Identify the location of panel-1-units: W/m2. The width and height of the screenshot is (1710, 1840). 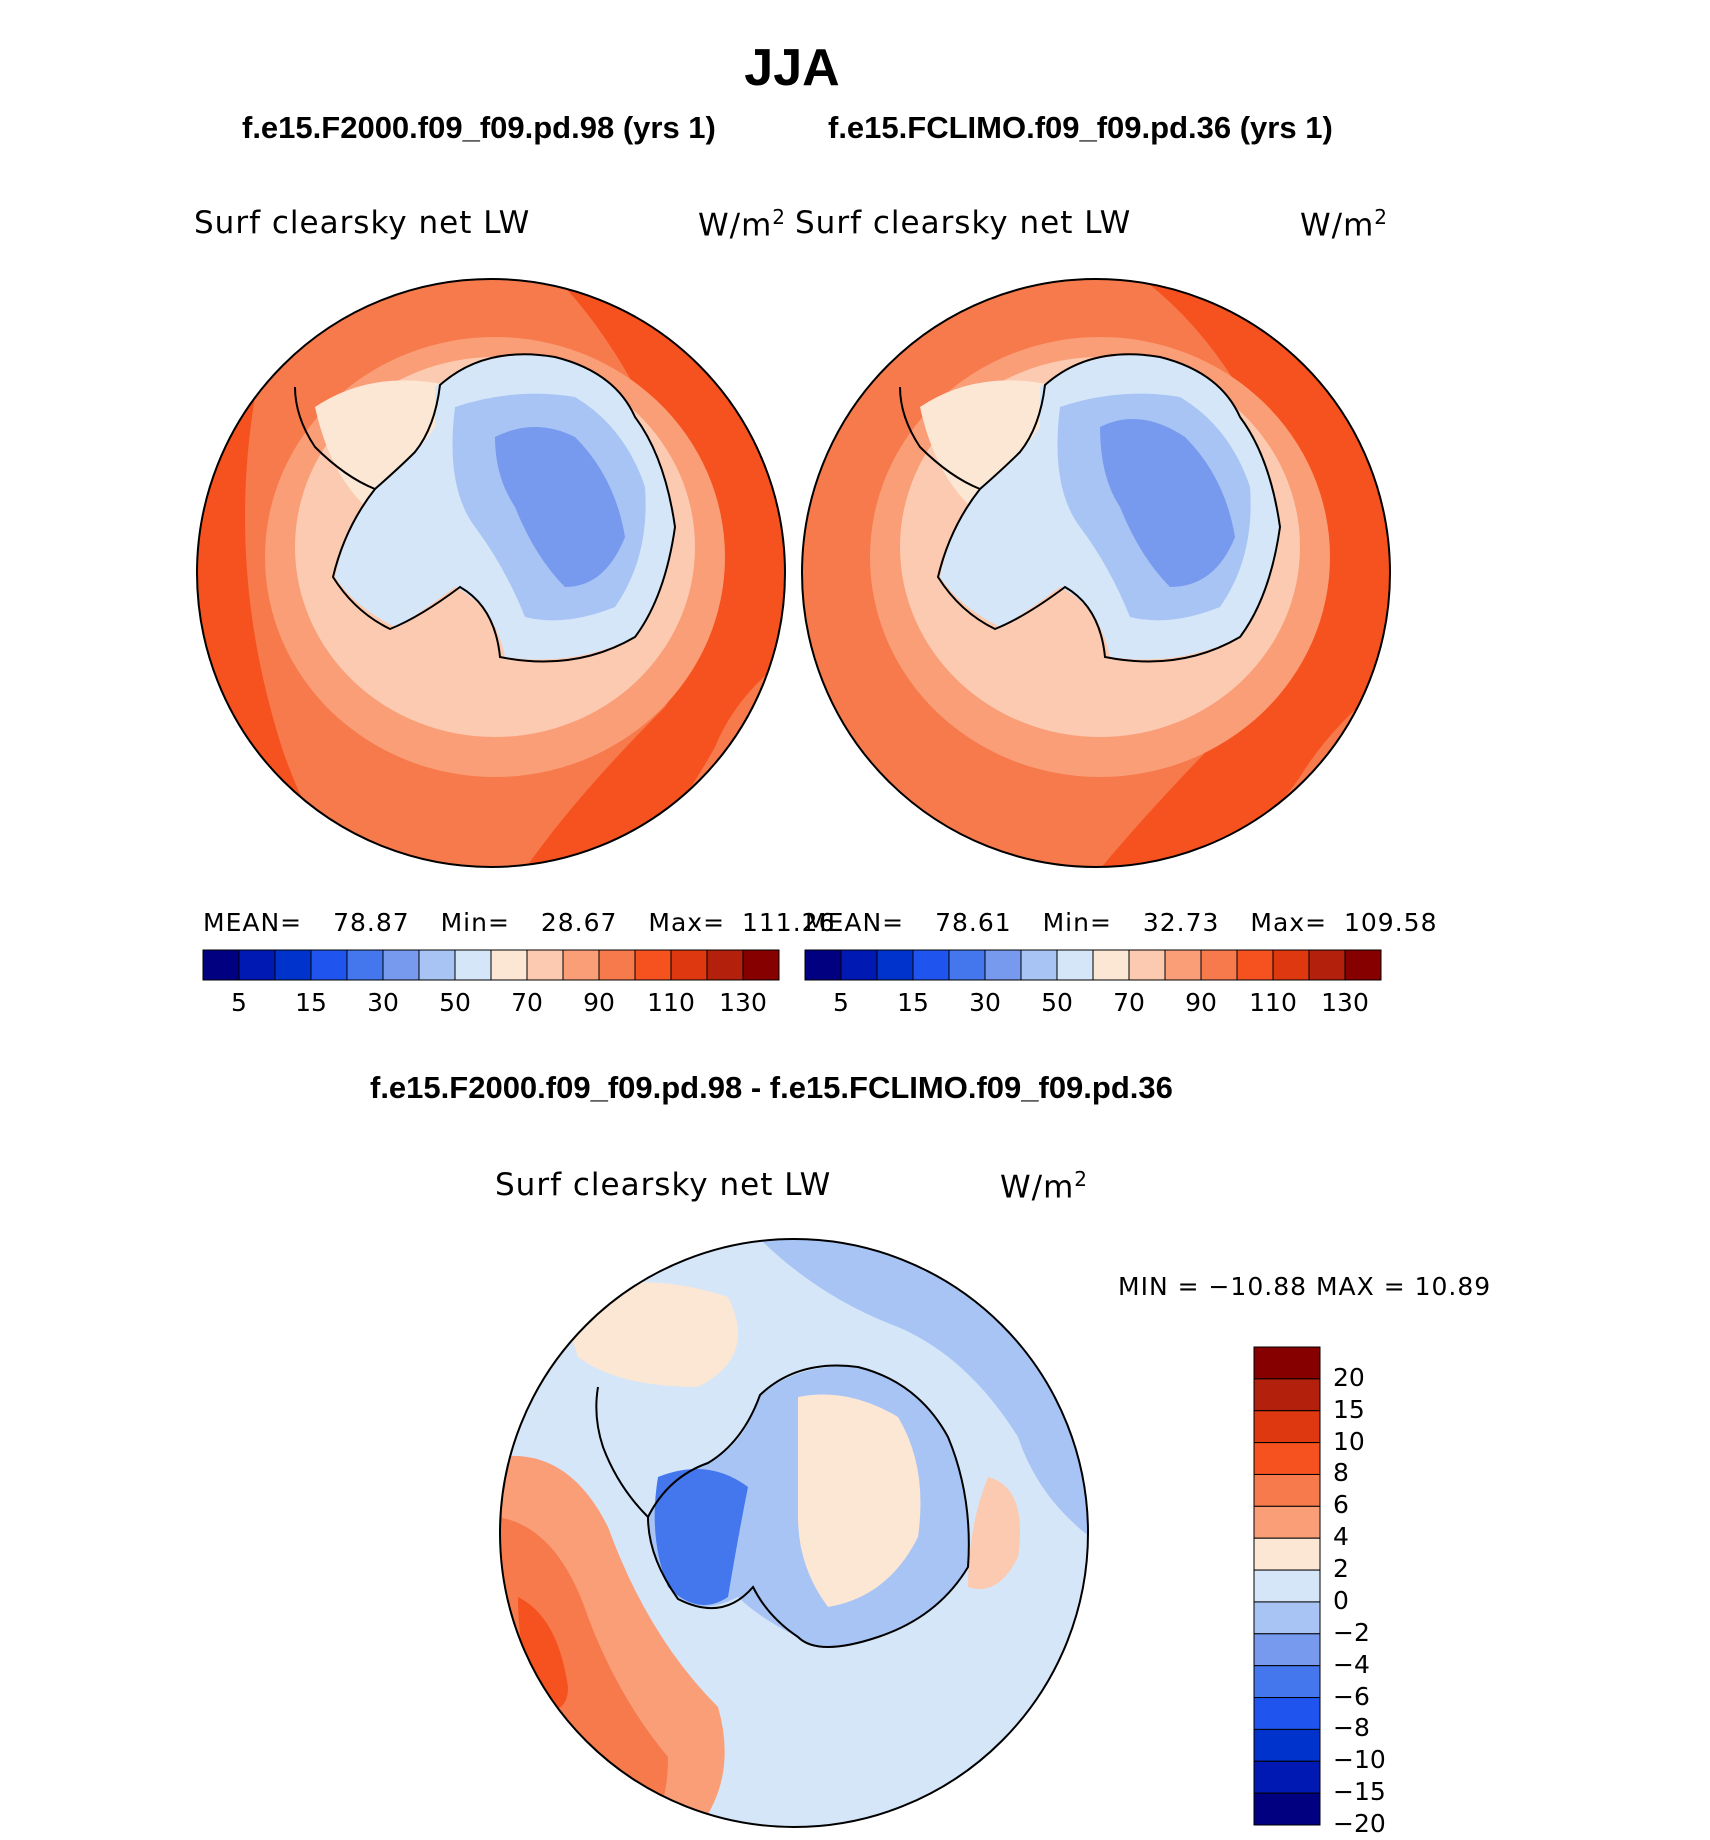
(742, 224).